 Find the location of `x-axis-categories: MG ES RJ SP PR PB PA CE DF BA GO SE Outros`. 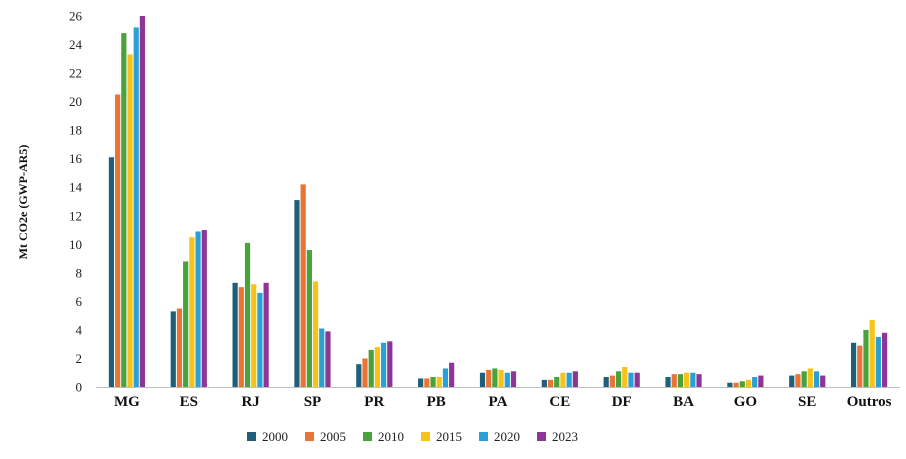

x-axis-categories: MG ES RJ SP PR PB PA CE DF BA GO SE Outros is located at coordinates (503, 402).